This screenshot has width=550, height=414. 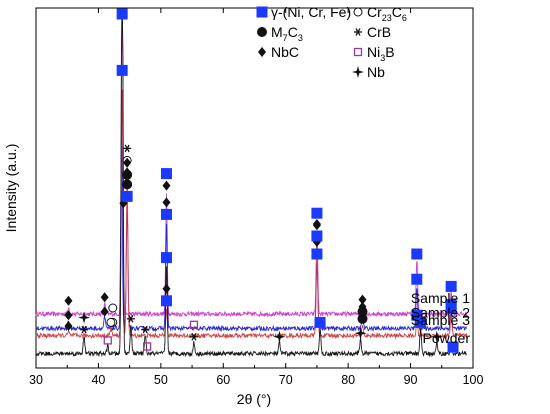 What do you see at coordinates (262, 32) in the screenshot?
I see `filled-circle-legend-icon` at bounding box center [262, 32].